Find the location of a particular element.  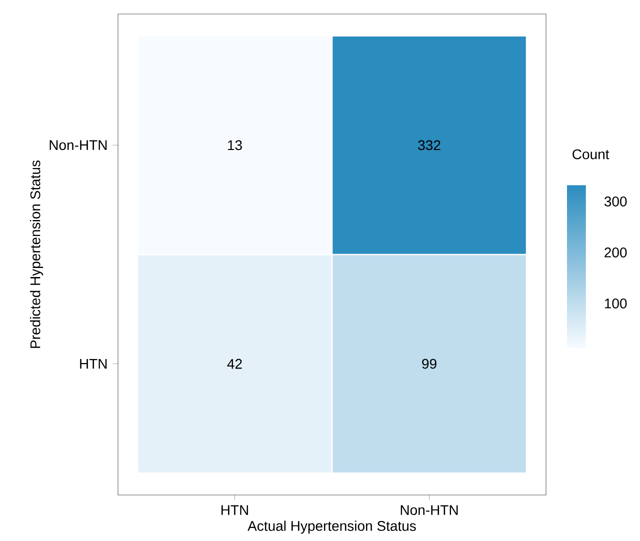

x-axis-title: Actual Hypertension Status is located at coordinates (332, 527).